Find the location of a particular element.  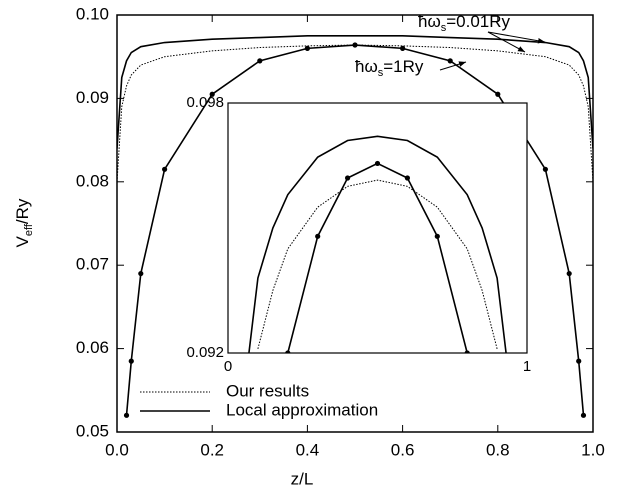

legend-label: Local approximation is located at coordinates (302, 409).